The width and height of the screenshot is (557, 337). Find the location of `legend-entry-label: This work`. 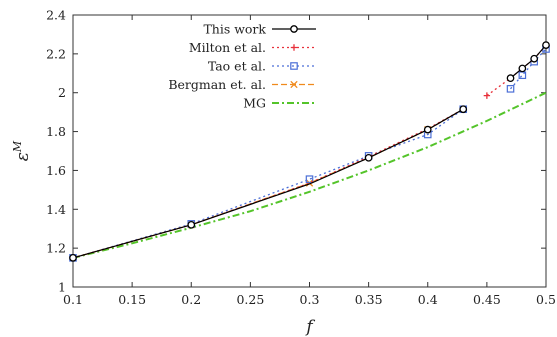

legend-entry-label: This work is located at coordinates (234, 29).